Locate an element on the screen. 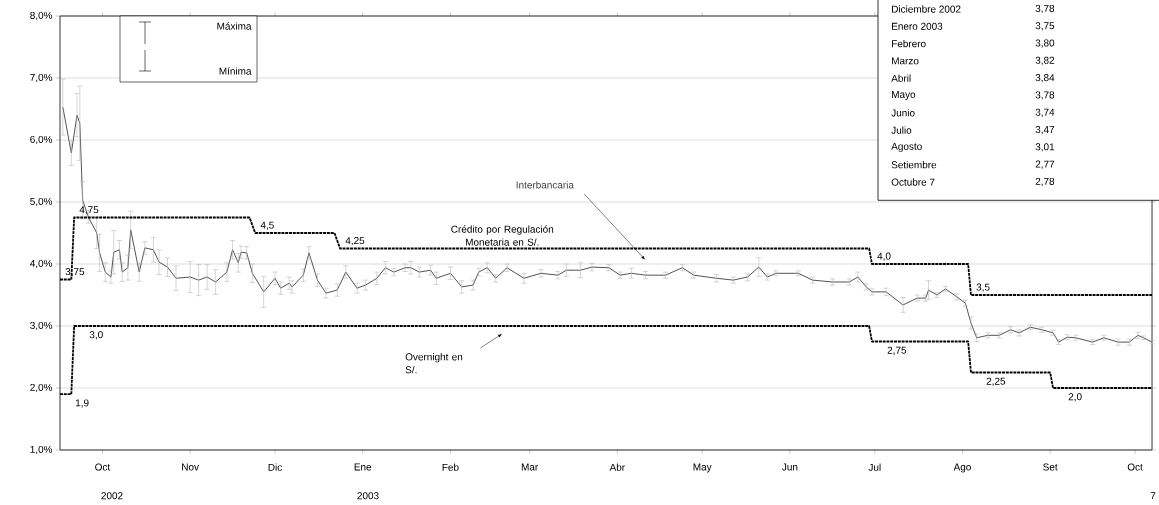 This screenshot has height=505, width=1159. data-label: 3,75 is located at coordinates (75, 272).